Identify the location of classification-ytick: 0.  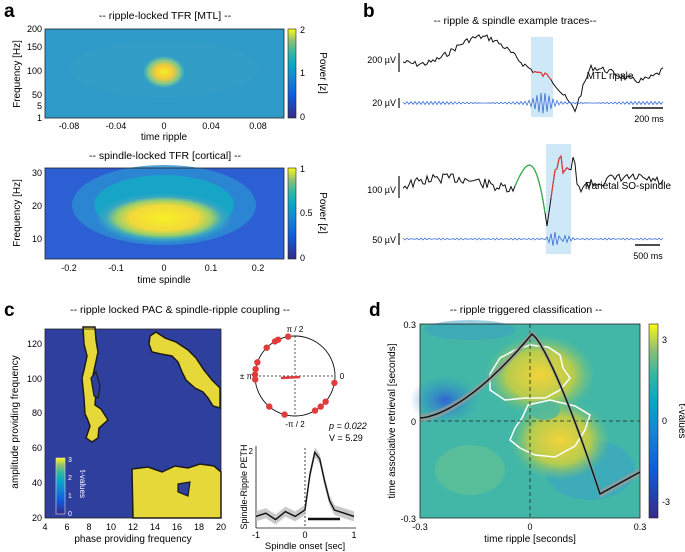
(413, 422).